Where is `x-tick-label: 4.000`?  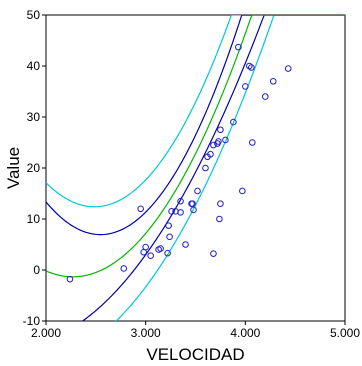 x-tick-label: 4.000 is located at coordinates (245, 333).